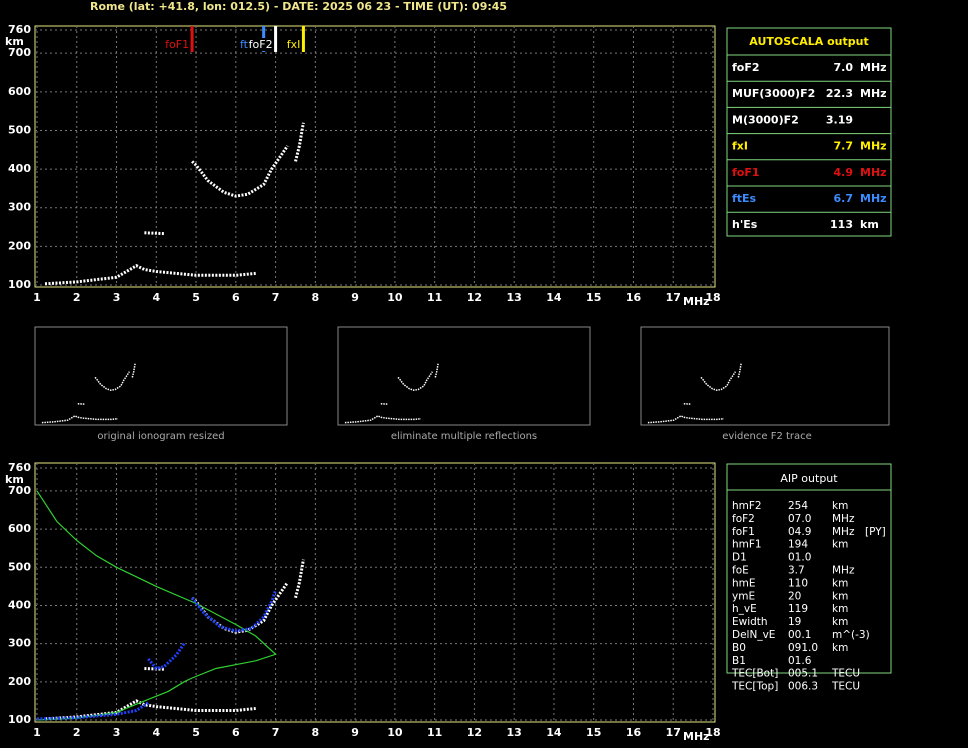  What do you see at coordinates (809, 568) in the screenshot?
I see `aip-box` at bounding box center [809, 568].